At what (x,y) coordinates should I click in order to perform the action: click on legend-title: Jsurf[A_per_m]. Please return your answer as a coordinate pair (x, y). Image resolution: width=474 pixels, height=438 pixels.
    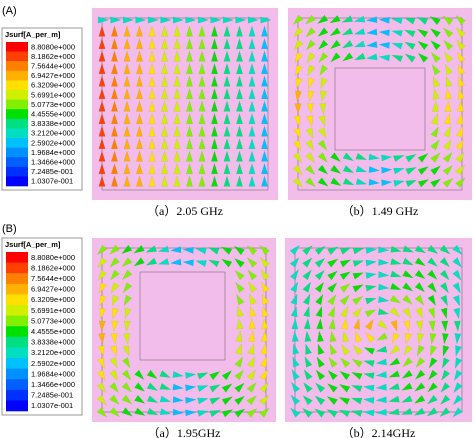
    Looking at the image, I should click on (33, 34).